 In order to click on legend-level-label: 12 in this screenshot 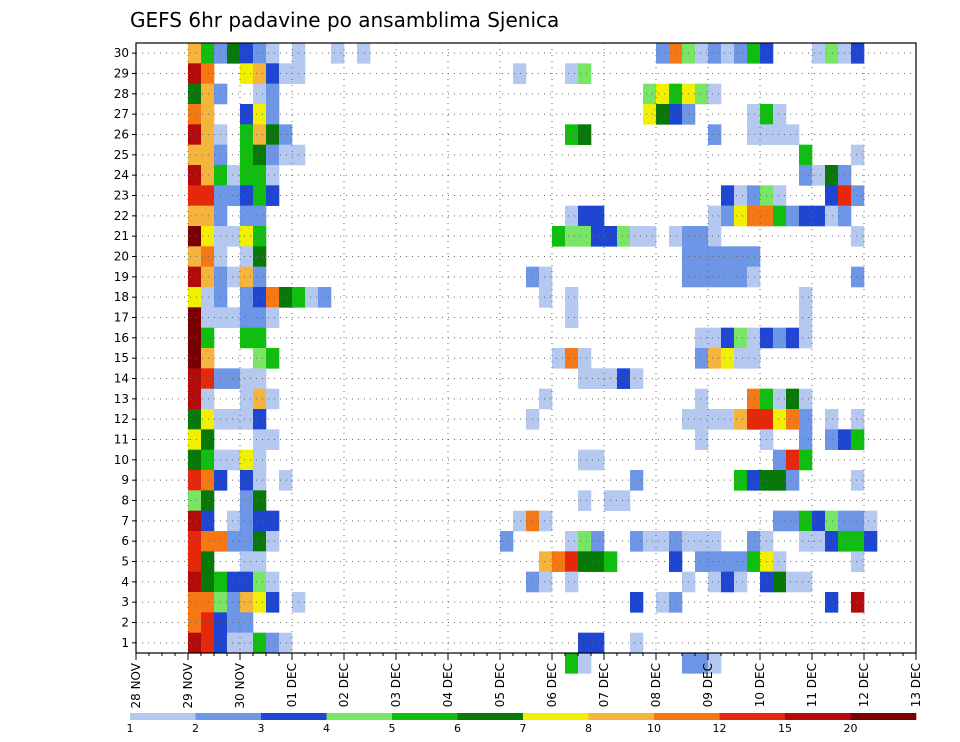, I will do `click(720, 728)`.